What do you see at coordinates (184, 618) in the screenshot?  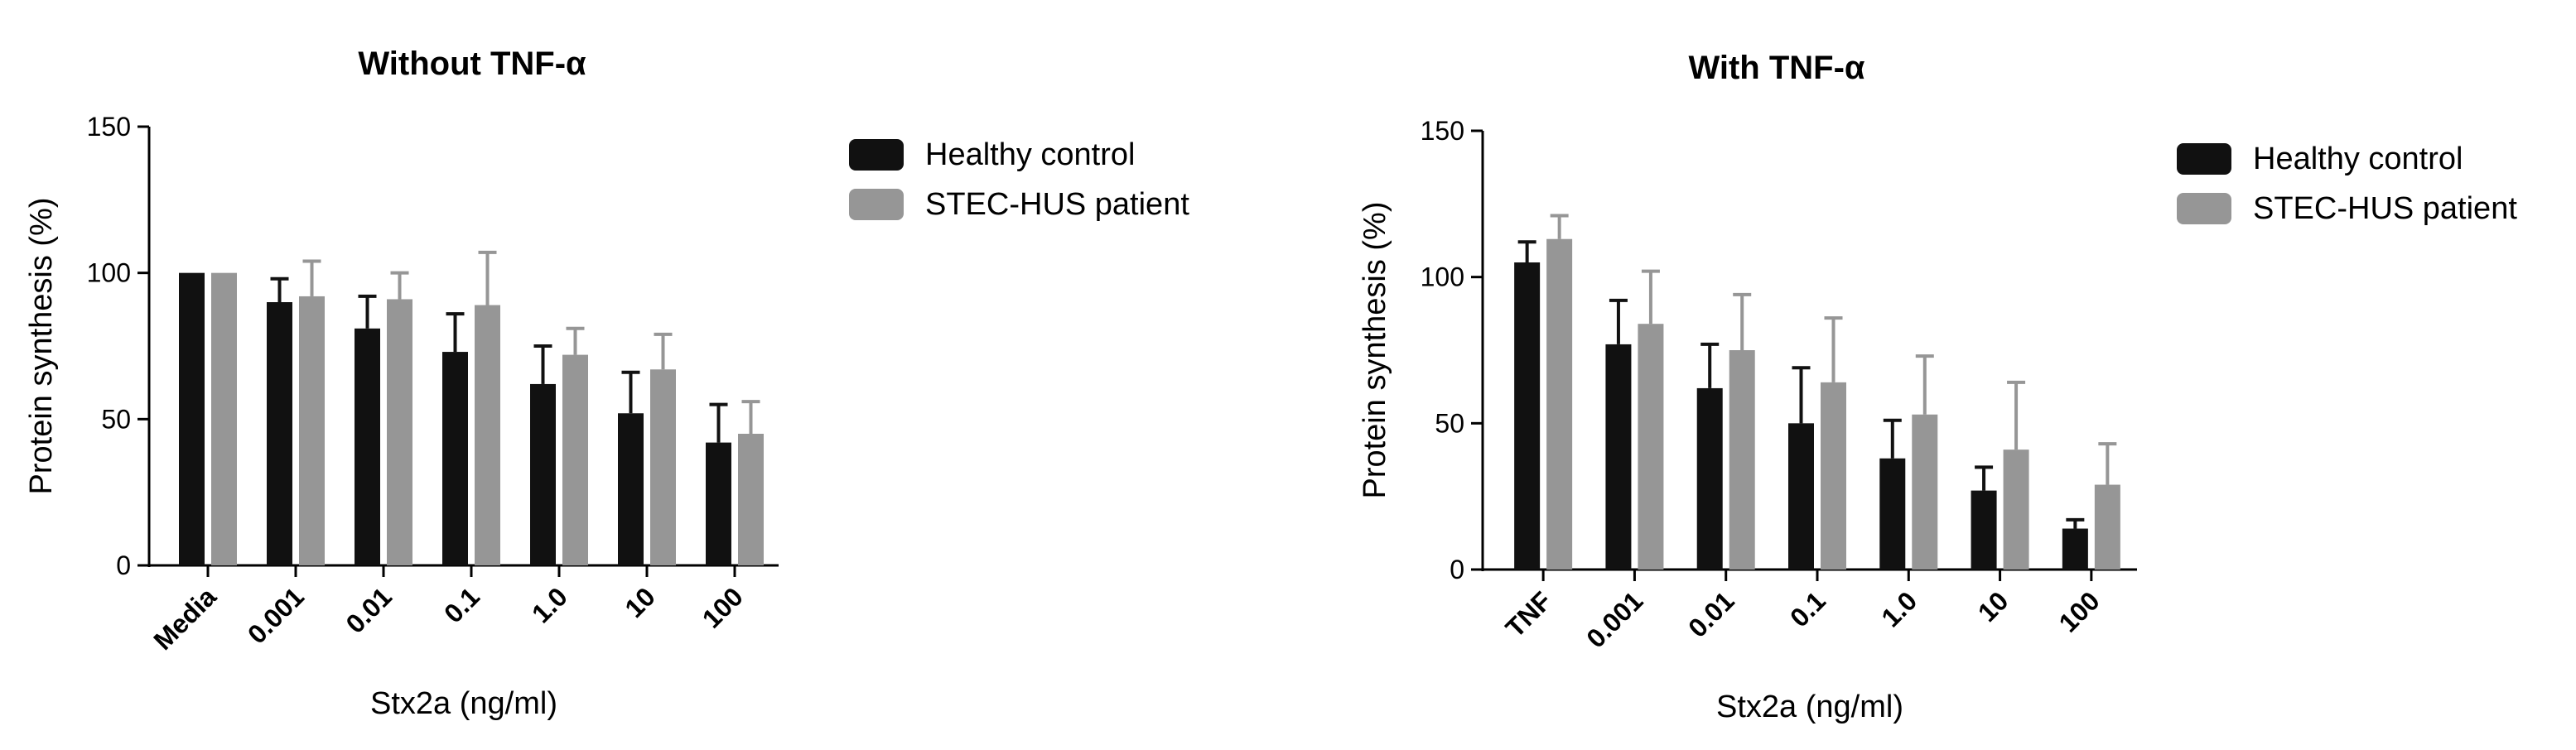 I see `x-tick-label: Media` at bounding box center [184, 618].